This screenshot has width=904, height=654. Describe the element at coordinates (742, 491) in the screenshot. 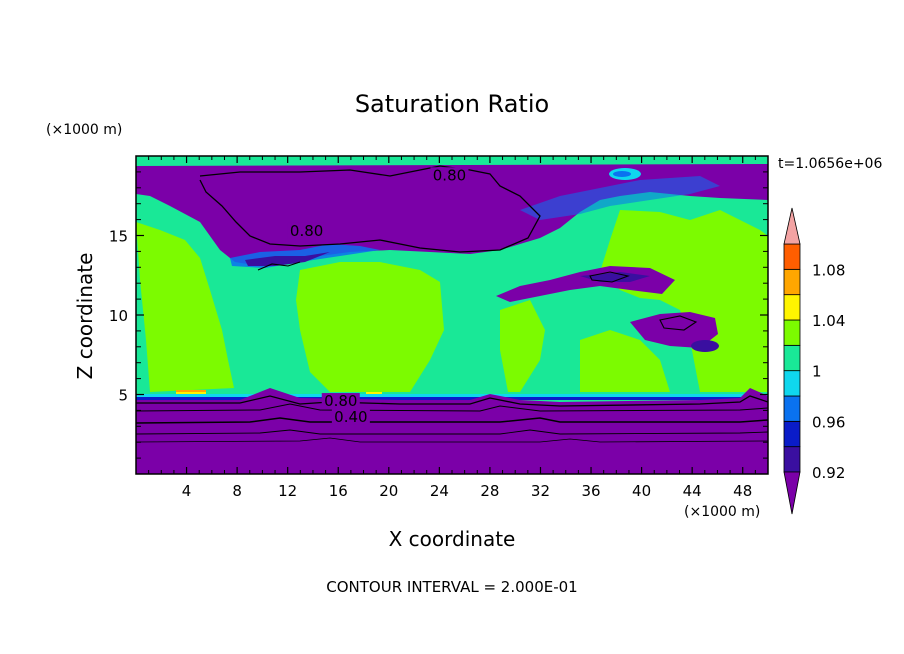

I see `x-tick-label: 48` at that location.